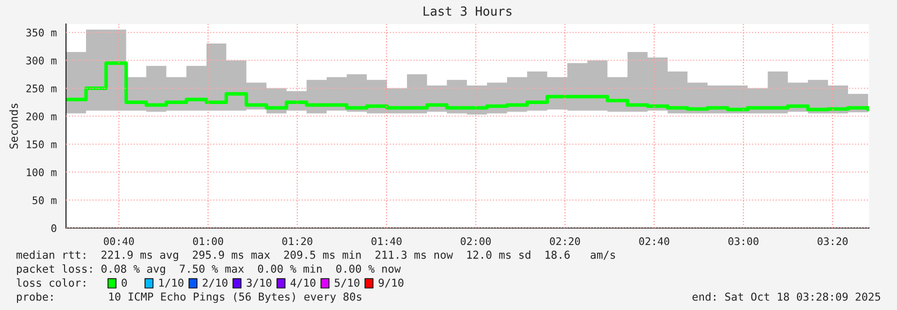 The width and height of the screenshot is (897, 310). What do you see at coordinates (215, 283) in the screenshot?
I see `text: 2/10` at bounding box center [215, 283].